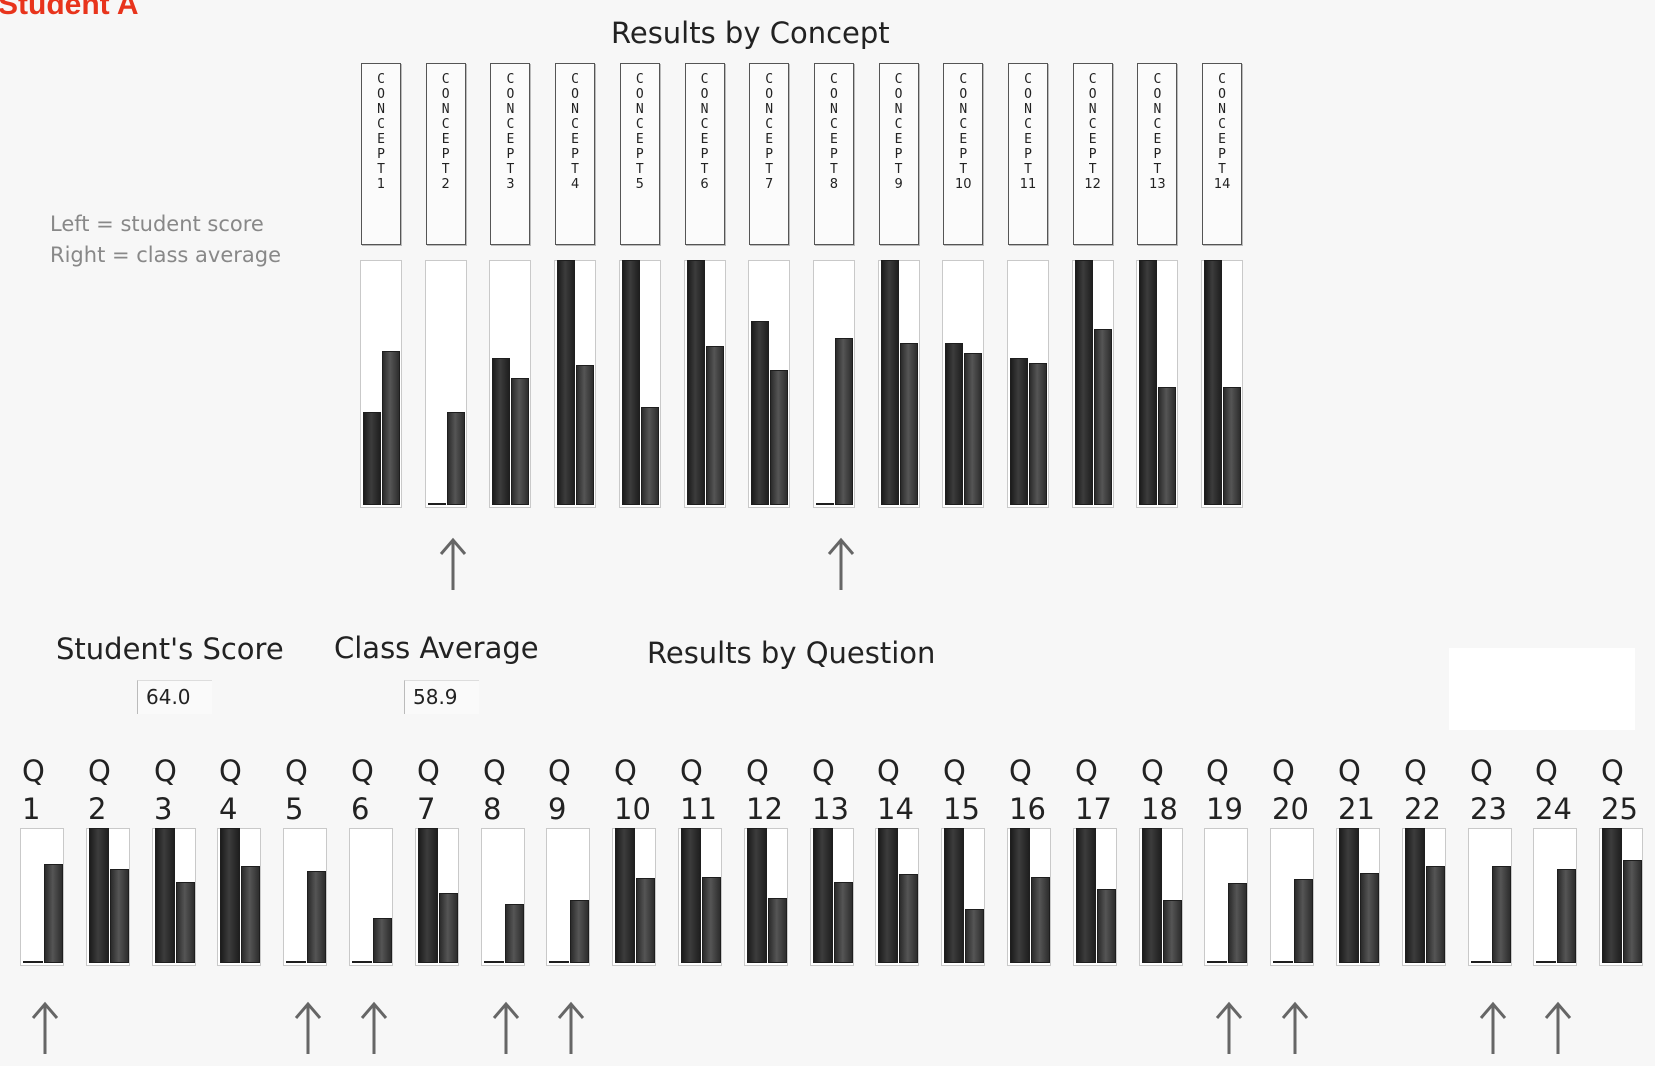  Describe the element at coordinates (973, 790) in the screenshot. I see `question-label: Q 15` at that location.